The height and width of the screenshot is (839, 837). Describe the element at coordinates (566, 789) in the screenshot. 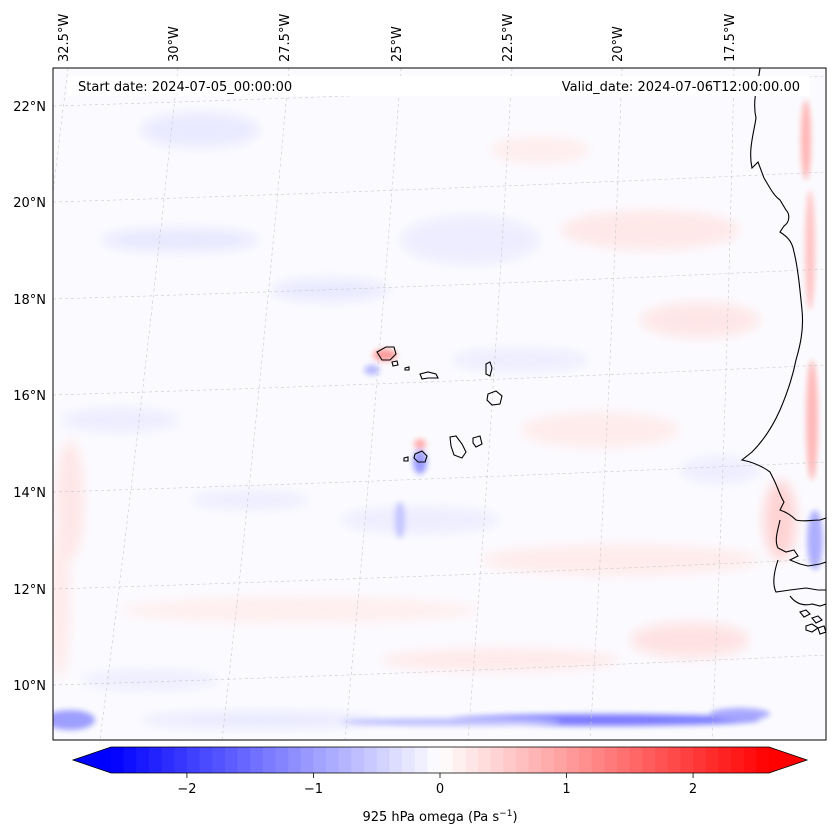

I see `colorbar-tick-label: 1` at that location.